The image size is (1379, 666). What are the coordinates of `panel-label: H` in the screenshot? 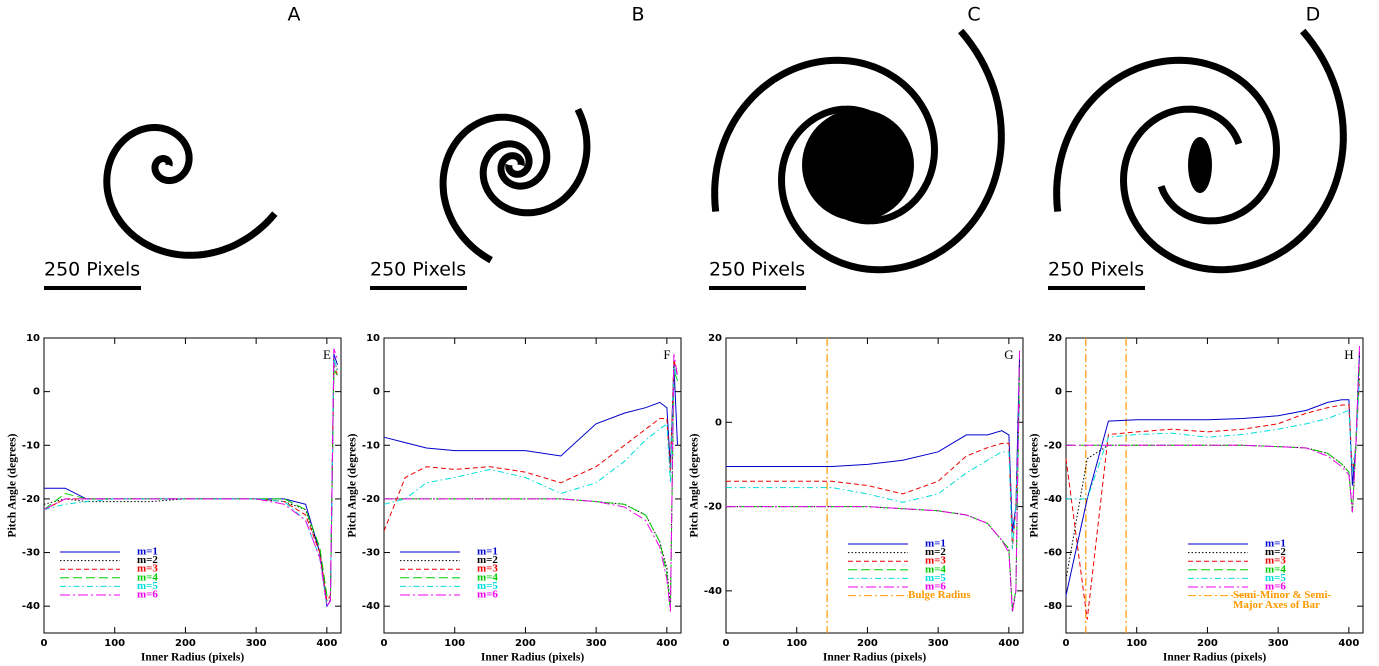 It's located at (1348, 354).